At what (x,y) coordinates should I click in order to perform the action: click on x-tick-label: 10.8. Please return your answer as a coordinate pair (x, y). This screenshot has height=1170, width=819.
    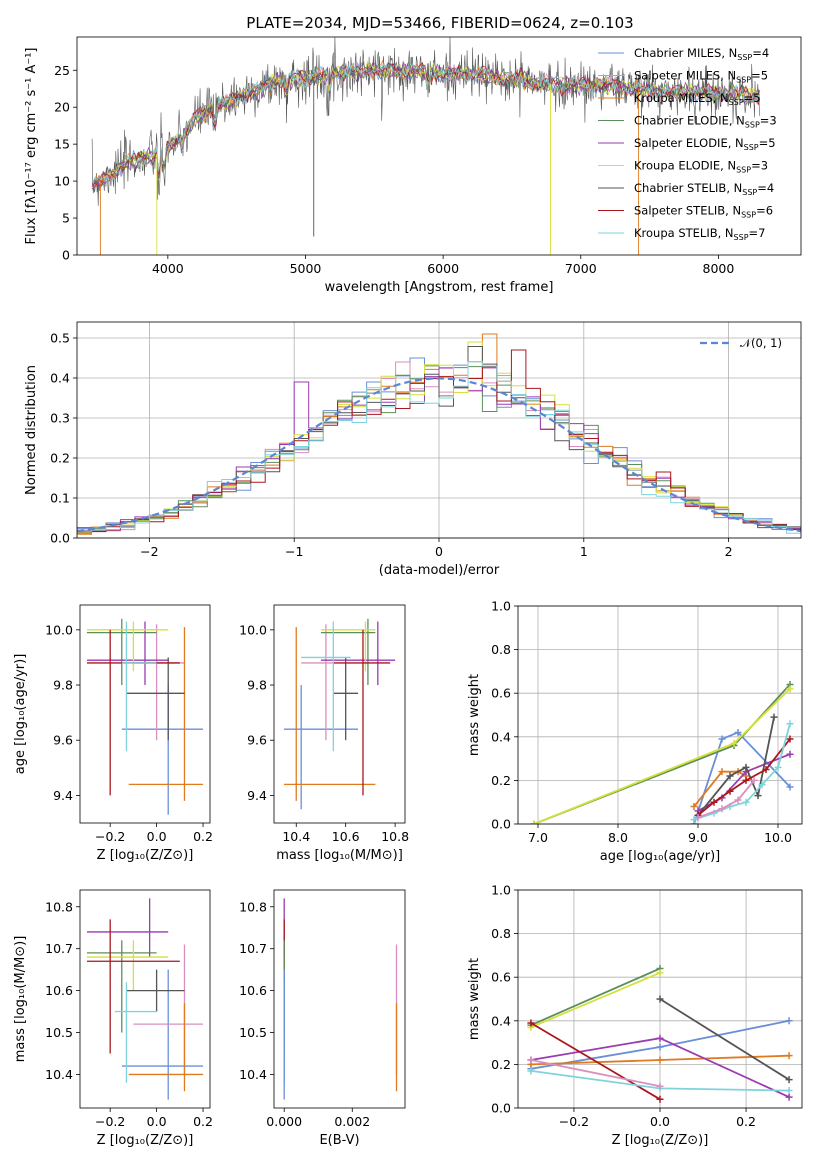
    Looking at the image, I should click on (395, 836).